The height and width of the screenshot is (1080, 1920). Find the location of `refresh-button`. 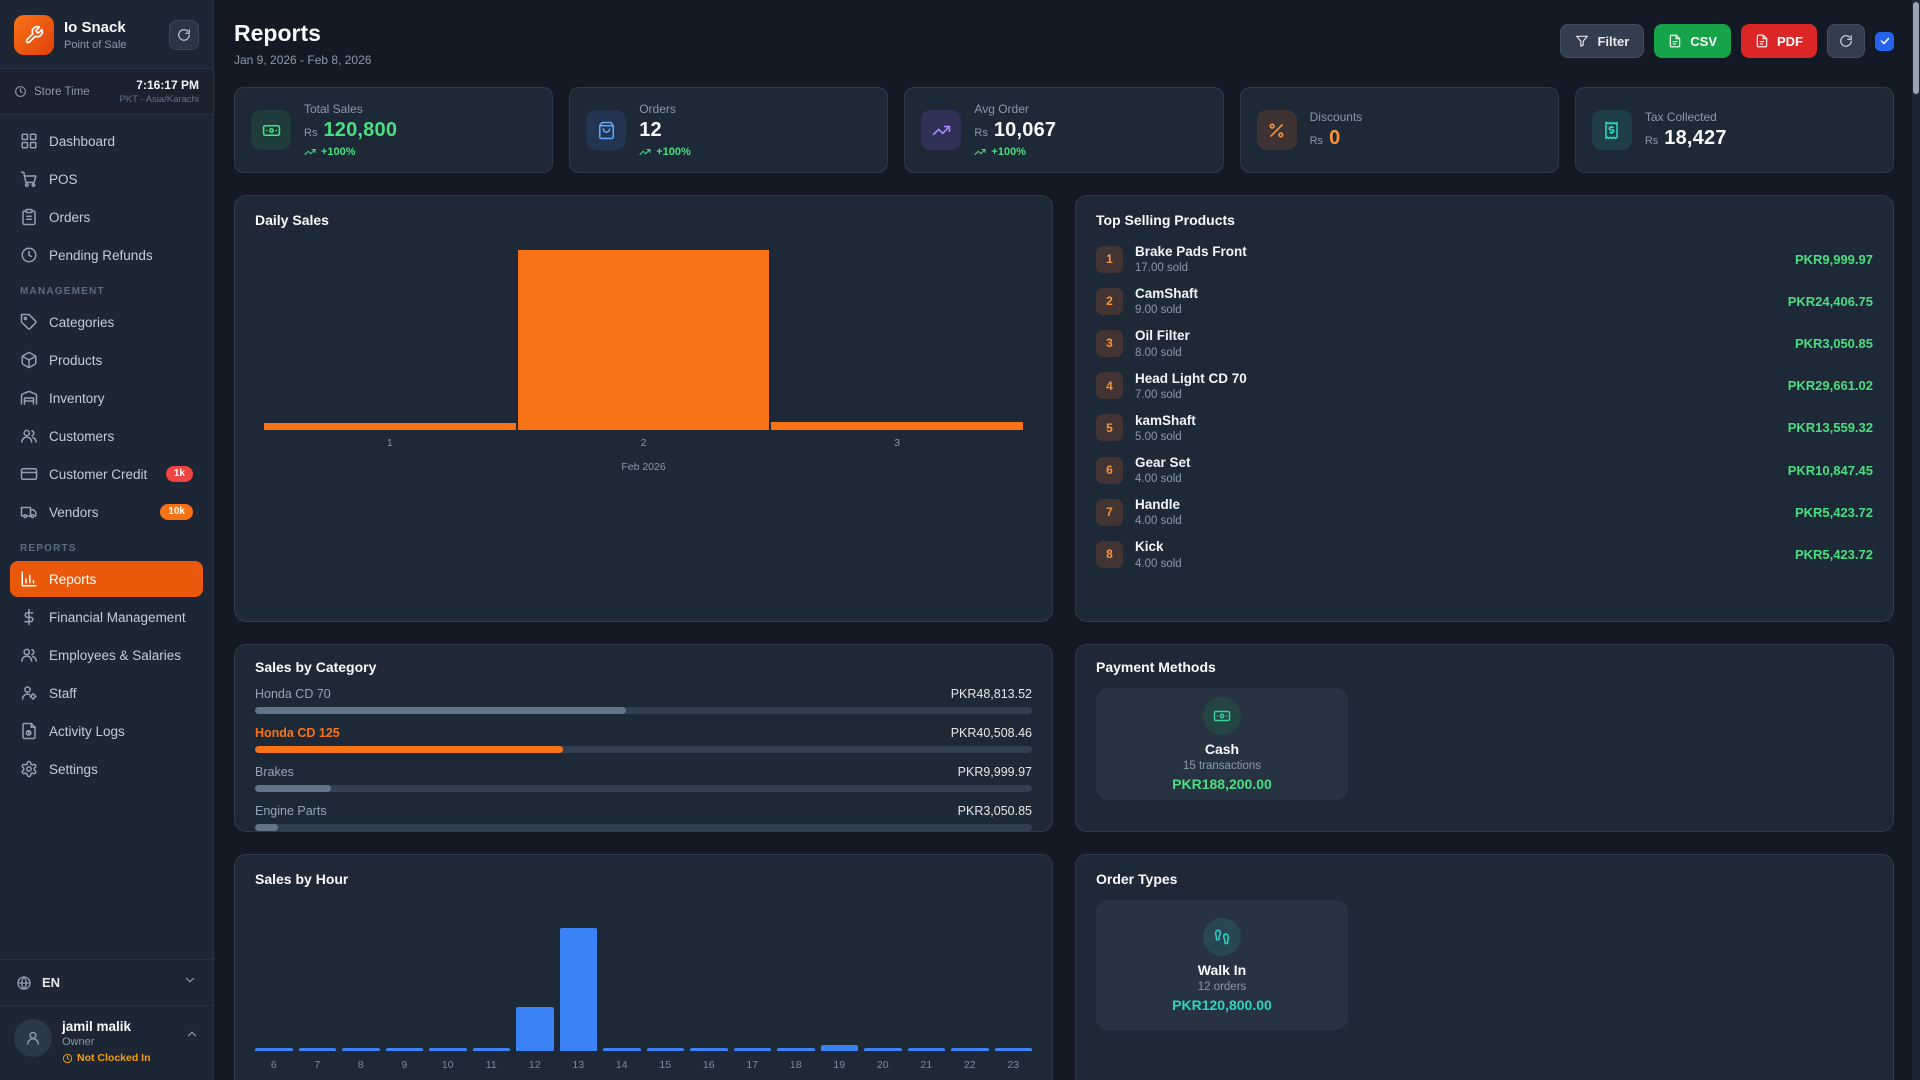

refresh-button is located at coordinates (1846, 41).